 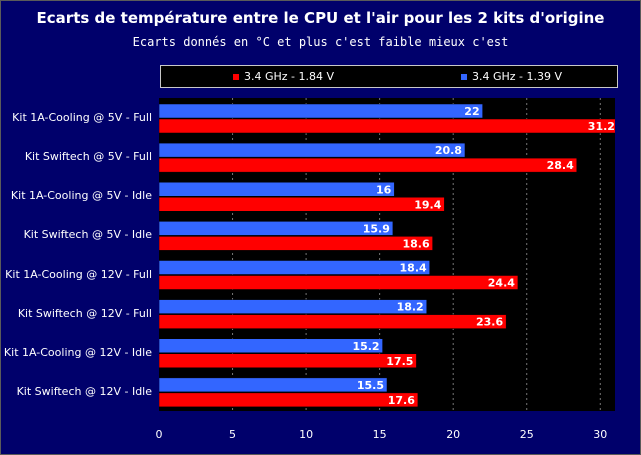 What do you see at coordinates (233, 434) in the screenshot?
I see `x-tick-label-1: 5` at bounding box center [233, 434].